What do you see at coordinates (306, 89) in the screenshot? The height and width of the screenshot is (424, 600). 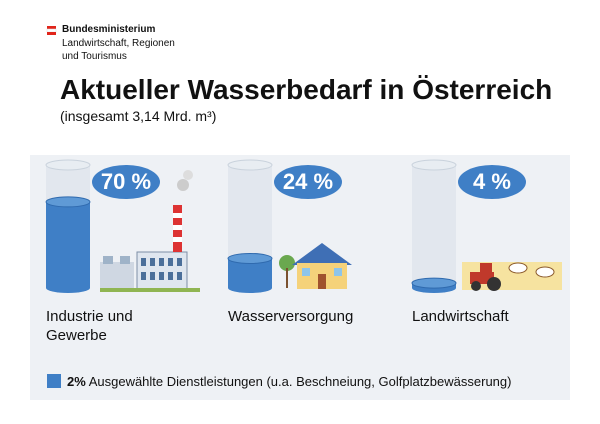 I see `chart-title: Aktueller Wasserbedarf in Österreich` at bounding box center [306, 89].